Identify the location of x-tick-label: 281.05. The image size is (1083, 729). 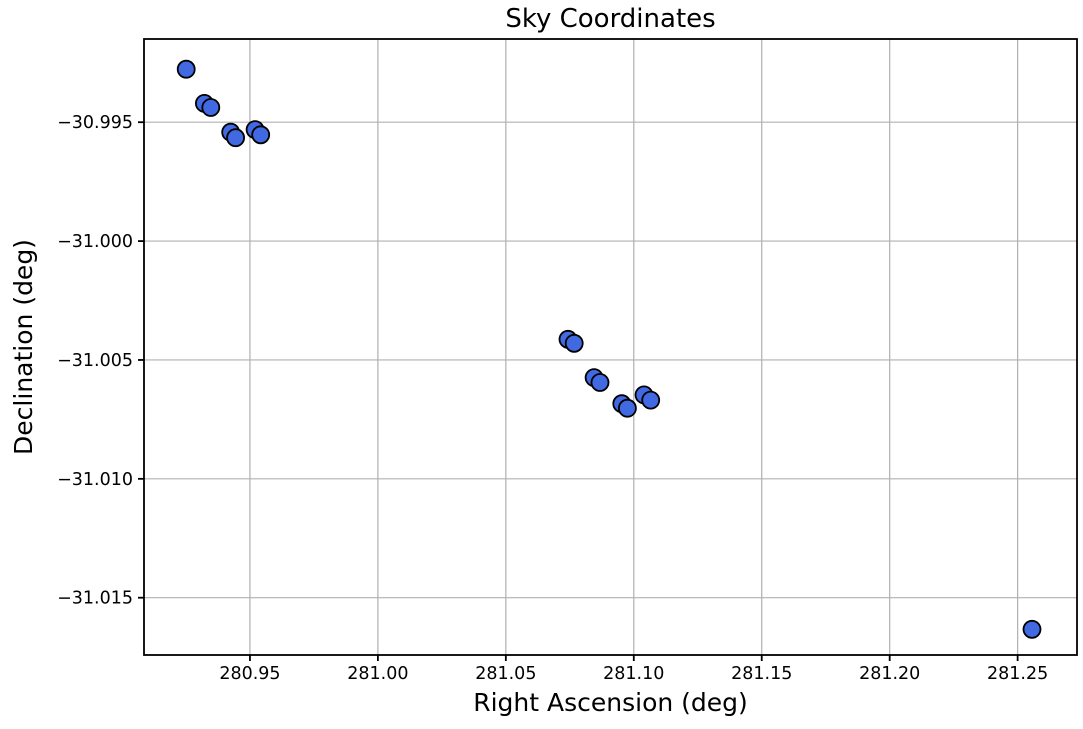
(505, 674).